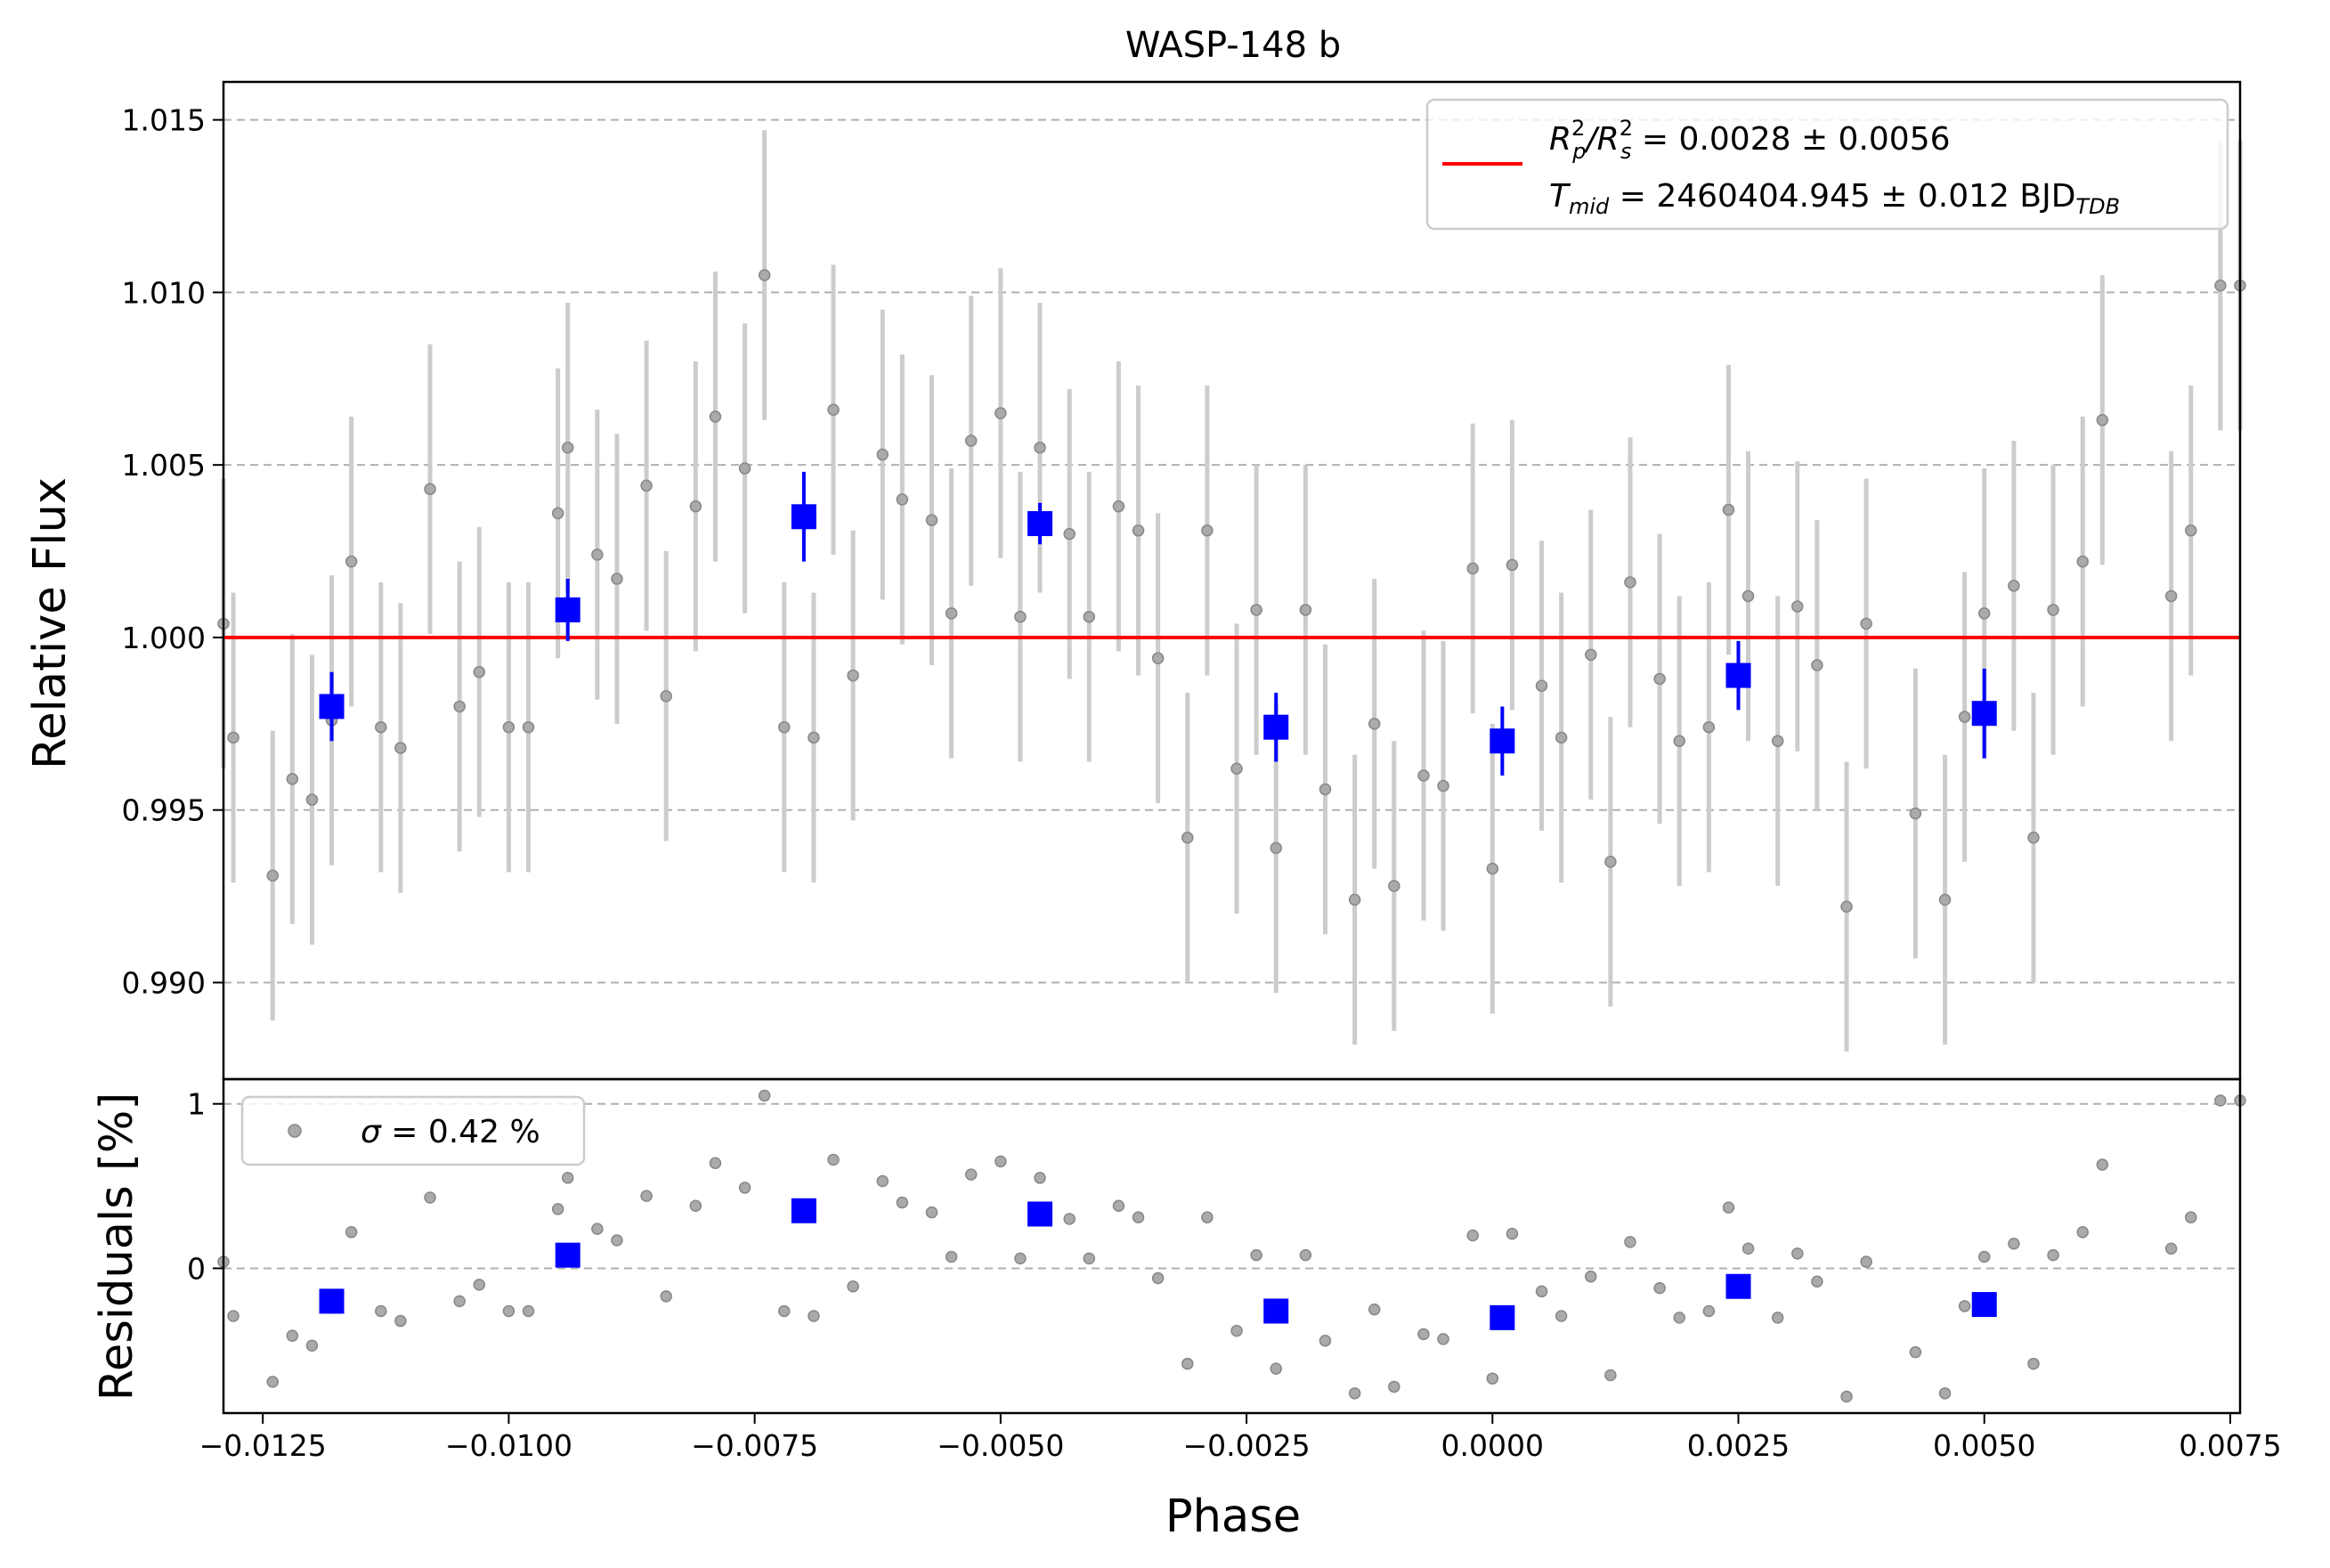  I want to click on legend-tmid-symbol: T, so click(1560, 196).